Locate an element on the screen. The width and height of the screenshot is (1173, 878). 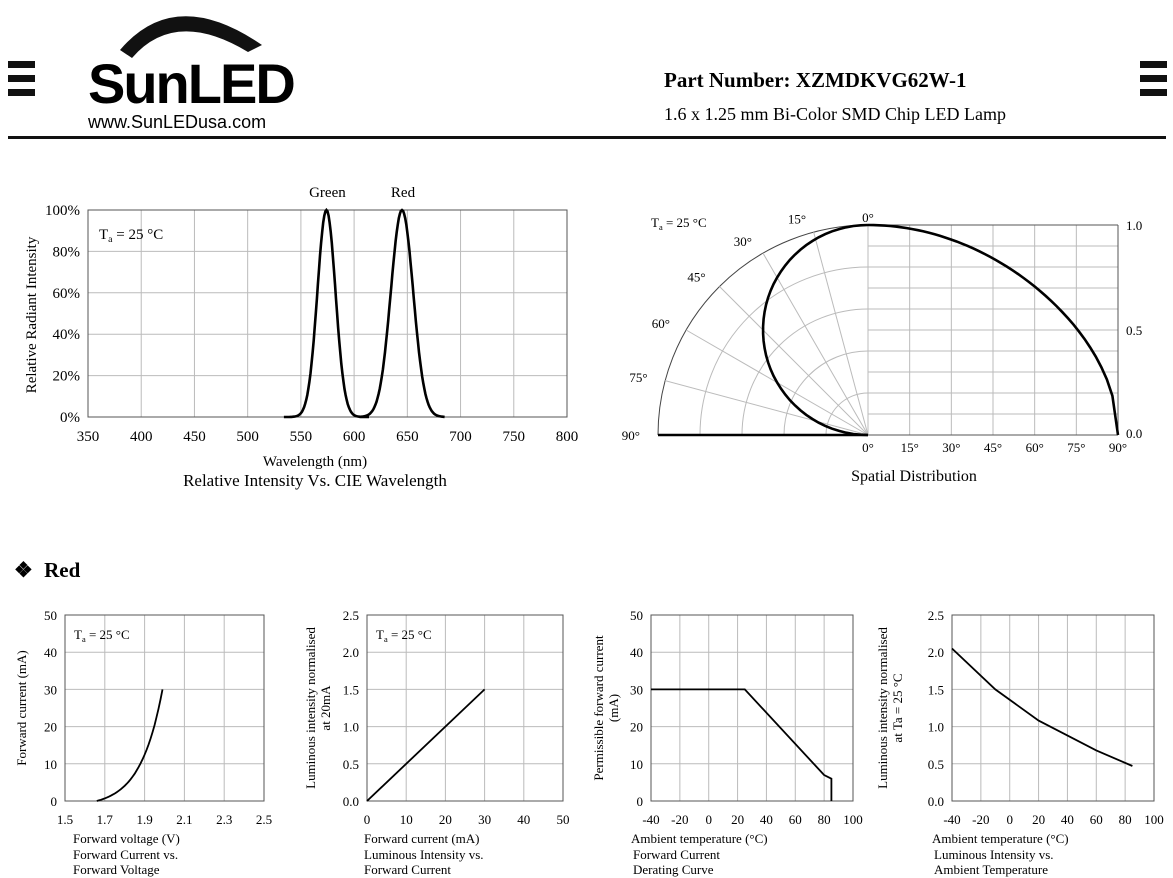
x-axis-label: Forward current (mA) is located at coordinates (422, 838).